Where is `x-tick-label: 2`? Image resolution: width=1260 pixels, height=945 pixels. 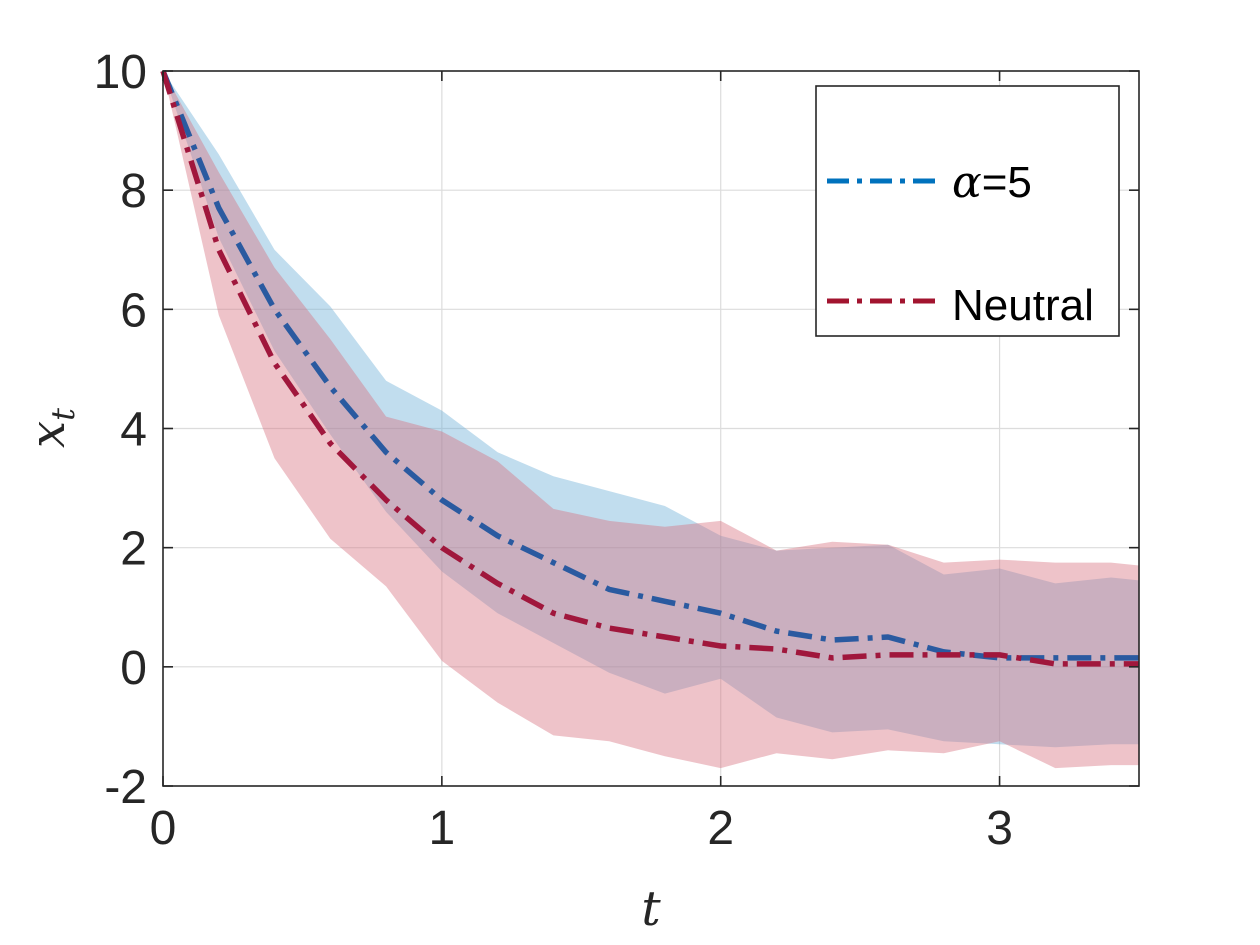
x-tick-label: 2 is located at coordinates (720, 828).